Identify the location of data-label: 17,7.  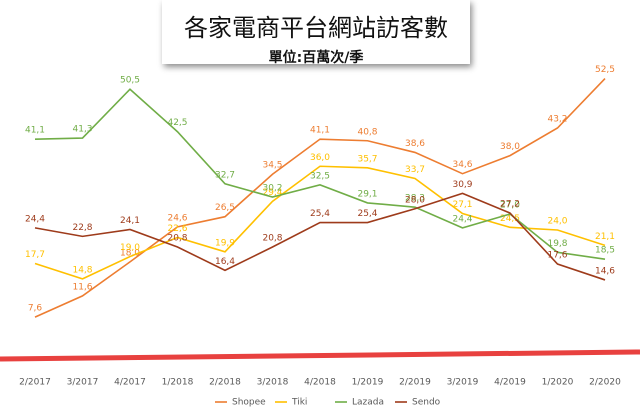
(35, 255).